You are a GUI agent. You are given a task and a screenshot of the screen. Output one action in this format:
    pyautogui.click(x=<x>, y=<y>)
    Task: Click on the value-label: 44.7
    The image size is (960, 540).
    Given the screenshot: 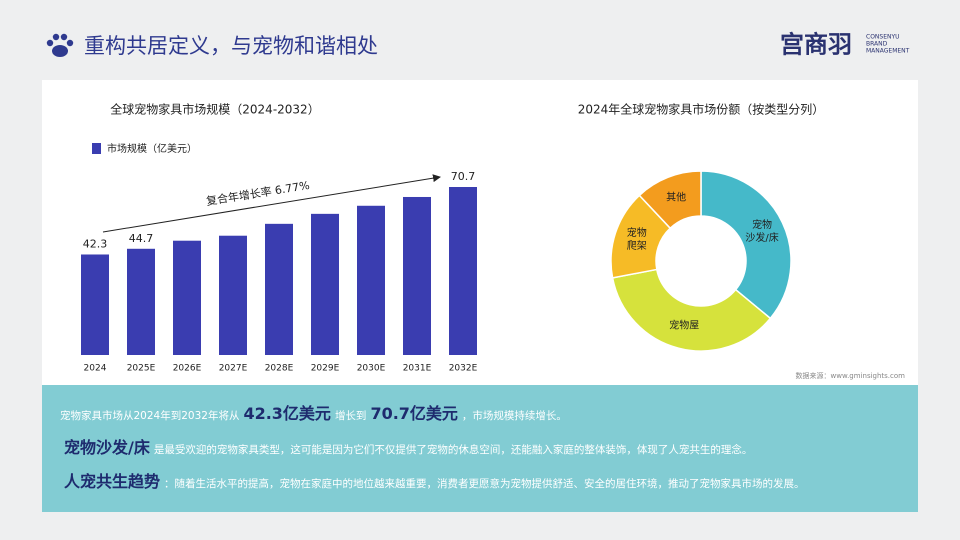 What is the action you would take?
    pyautogui.click(x=141, y=238)
    